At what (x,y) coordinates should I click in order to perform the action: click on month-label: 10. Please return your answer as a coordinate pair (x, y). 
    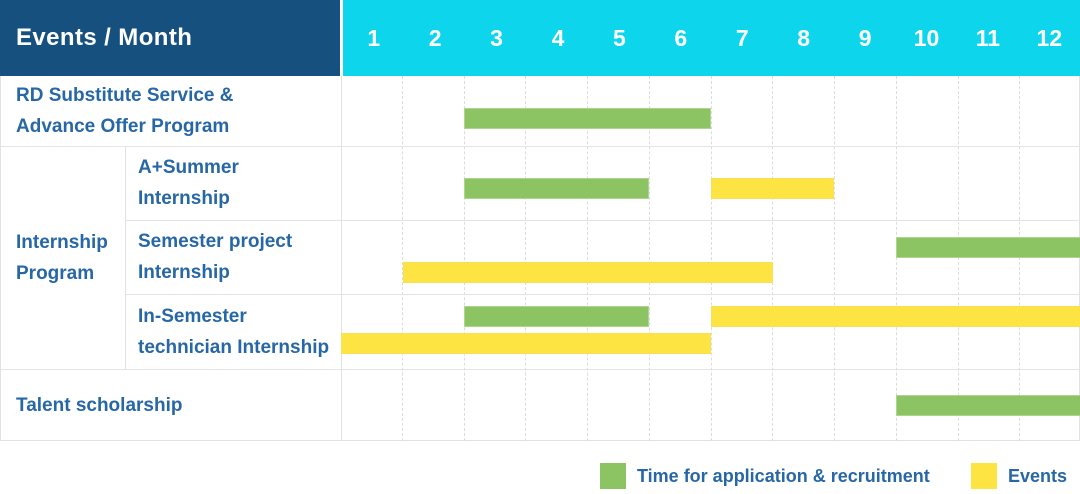
    Looking at the image, I should click on (926, 37).